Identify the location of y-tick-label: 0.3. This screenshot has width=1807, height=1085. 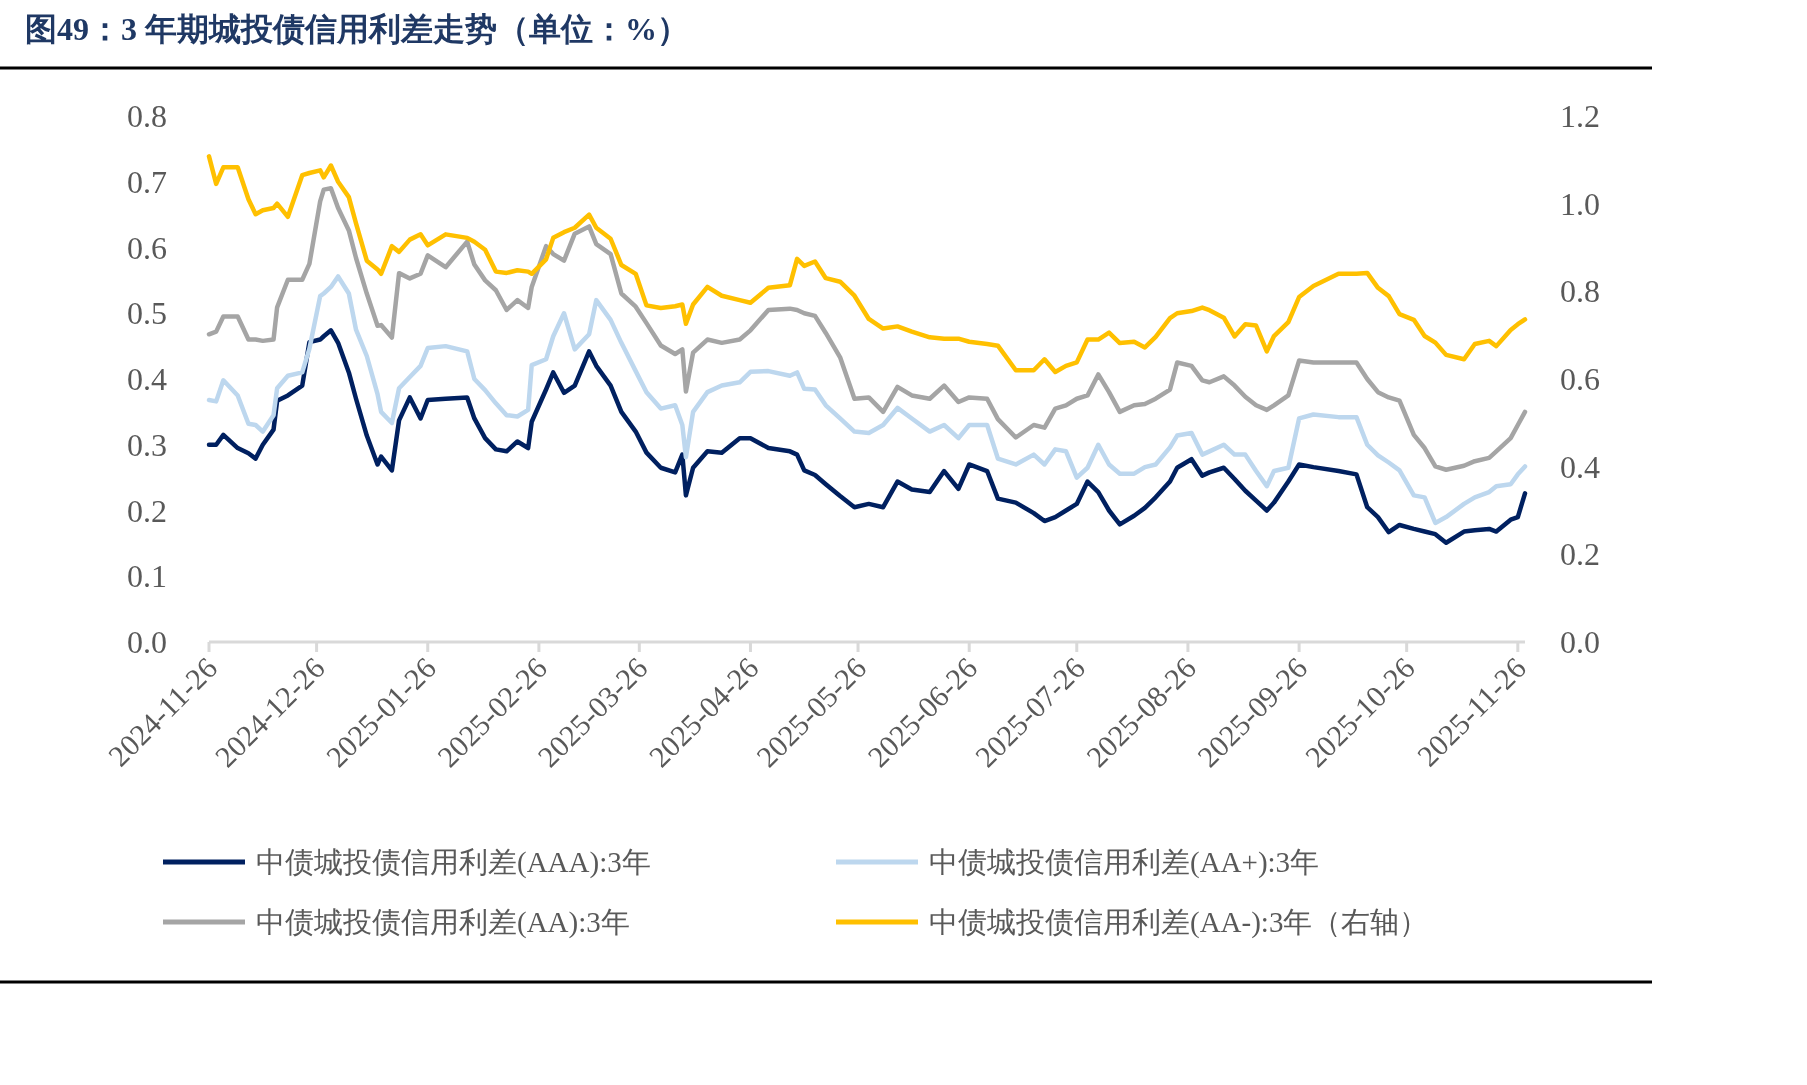
(147, 444).